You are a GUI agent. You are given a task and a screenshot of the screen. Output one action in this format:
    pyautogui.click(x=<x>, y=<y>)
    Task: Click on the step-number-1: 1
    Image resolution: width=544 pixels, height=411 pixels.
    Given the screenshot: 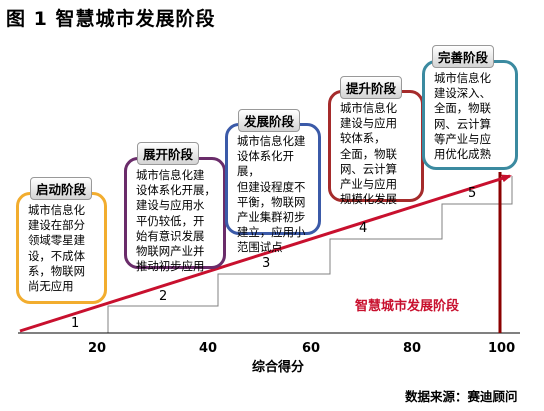 What is the action you would take?
    pyautogui.click(x=75, y=323)
    